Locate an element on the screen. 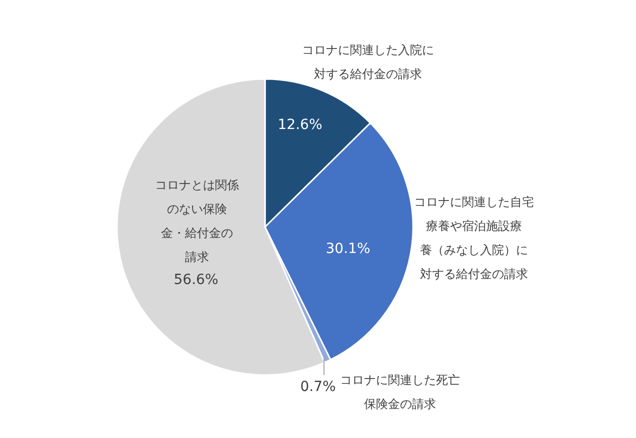 Image resolution: width=636 pixels, height=438 pixels. data-label: 12.6% is located at coordinates (300, 125).